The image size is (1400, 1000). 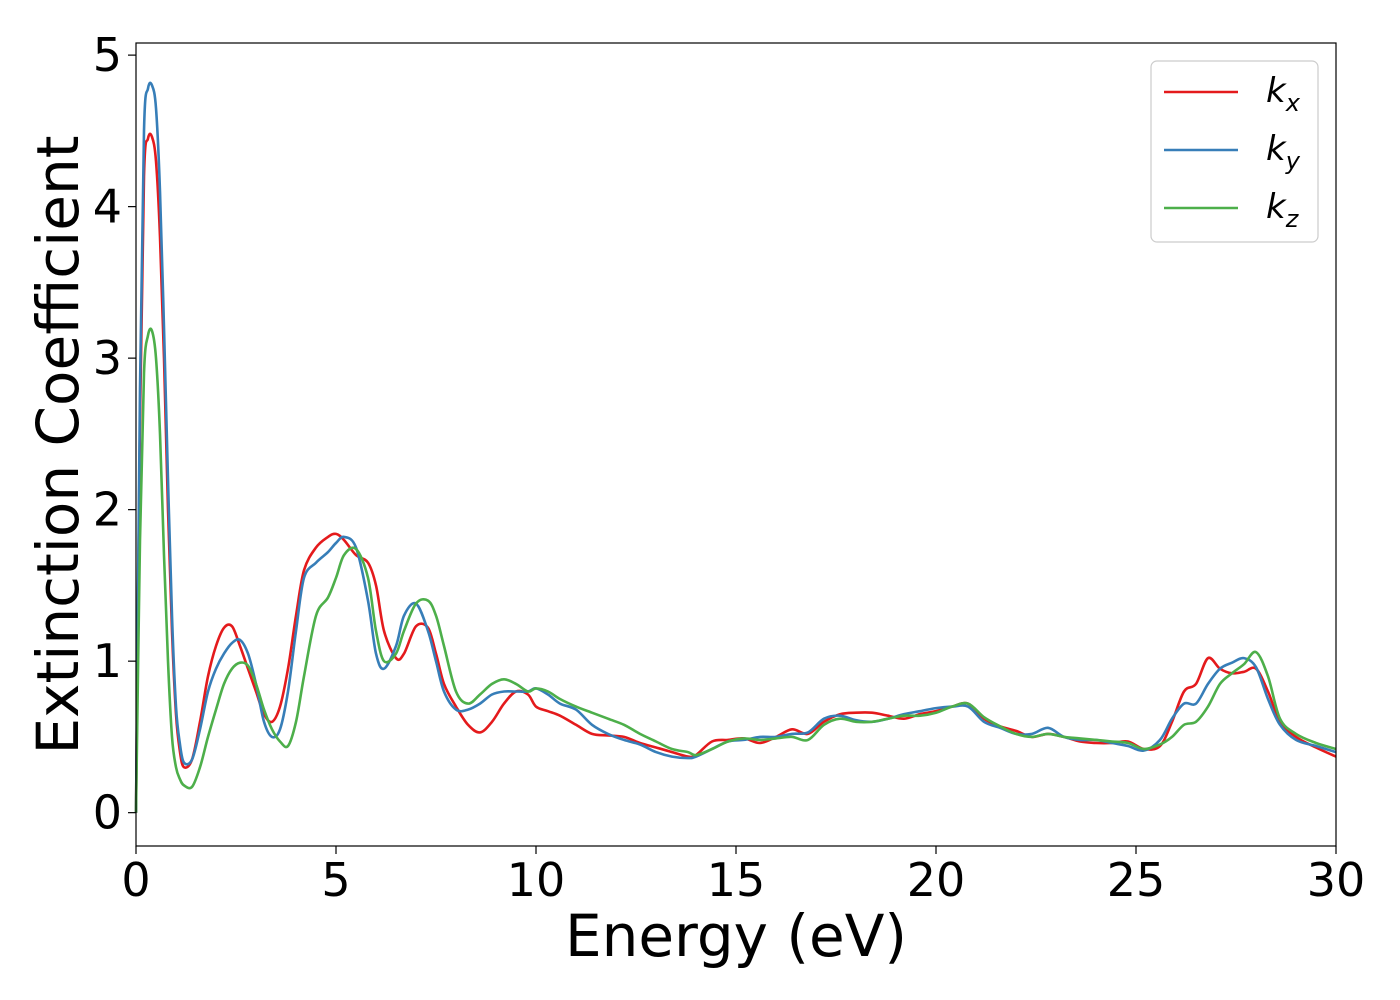 I want to click on y-tick-label: 3, so click(x=107, y=358).